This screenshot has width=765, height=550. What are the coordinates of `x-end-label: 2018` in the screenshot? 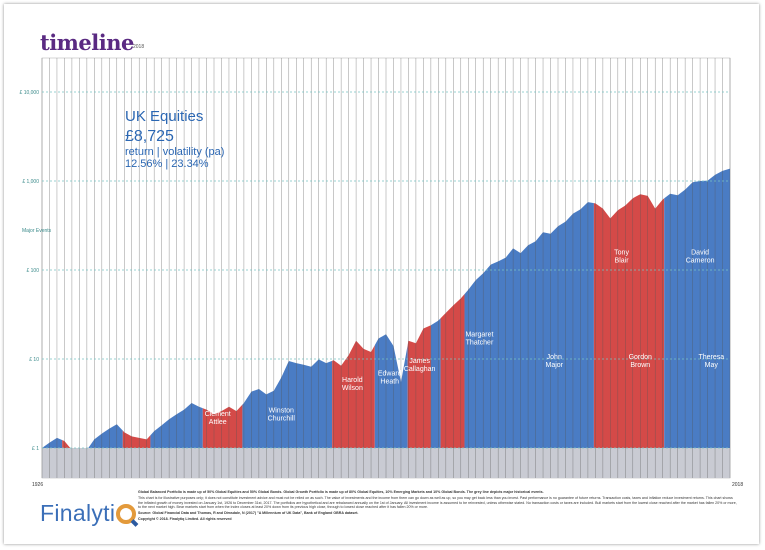 It's located at (737, 485).